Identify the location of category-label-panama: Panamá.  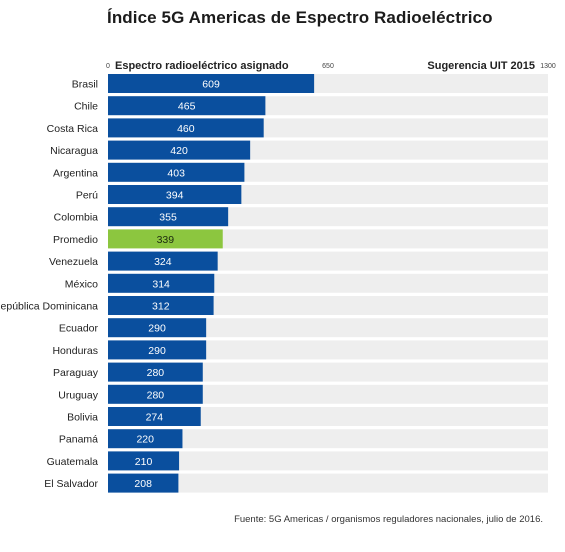
(78, 440).